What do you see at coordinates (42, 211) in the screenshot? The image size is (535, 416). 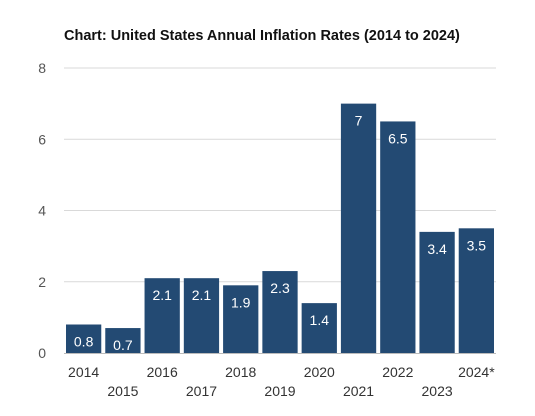 I see `y-tick-label: 4` at bounding box center [42, 211].